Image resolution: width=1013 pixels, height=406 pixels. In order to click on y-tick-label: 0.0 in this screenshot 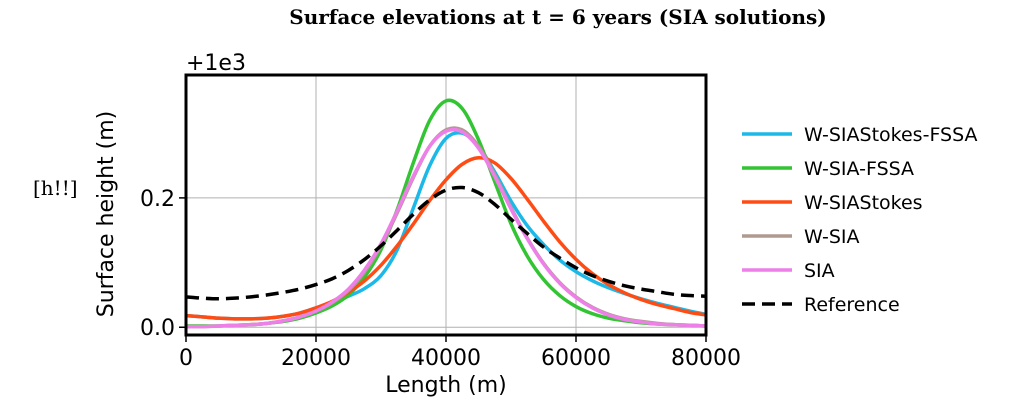, I will do `click(157, 328)`.